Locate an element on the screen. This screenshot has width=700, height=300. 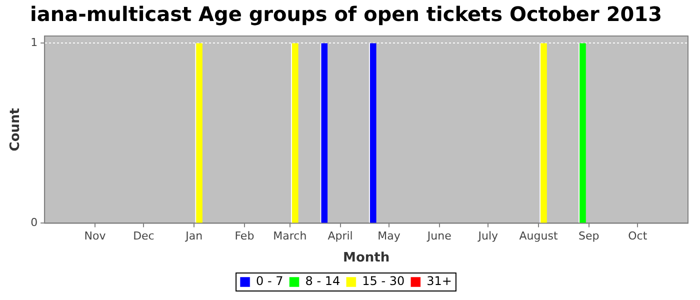
x-tick-label: Nov is located at coordinates (95, 236).